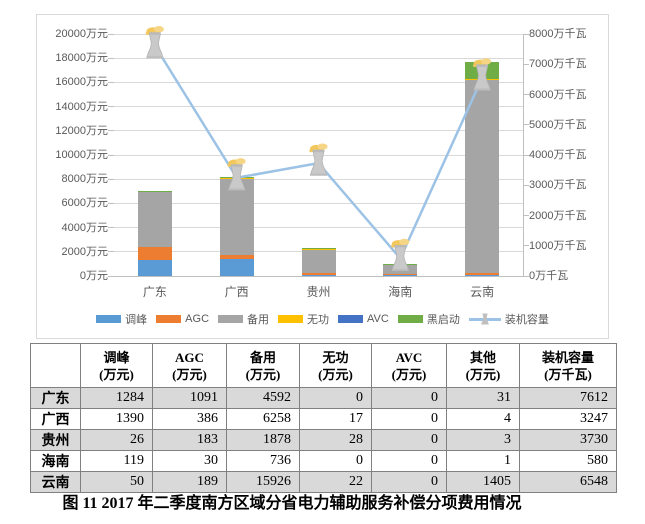 This screenshot has width=645, height=524. I want to click on province-cell: 贵州, so click(55, 440).